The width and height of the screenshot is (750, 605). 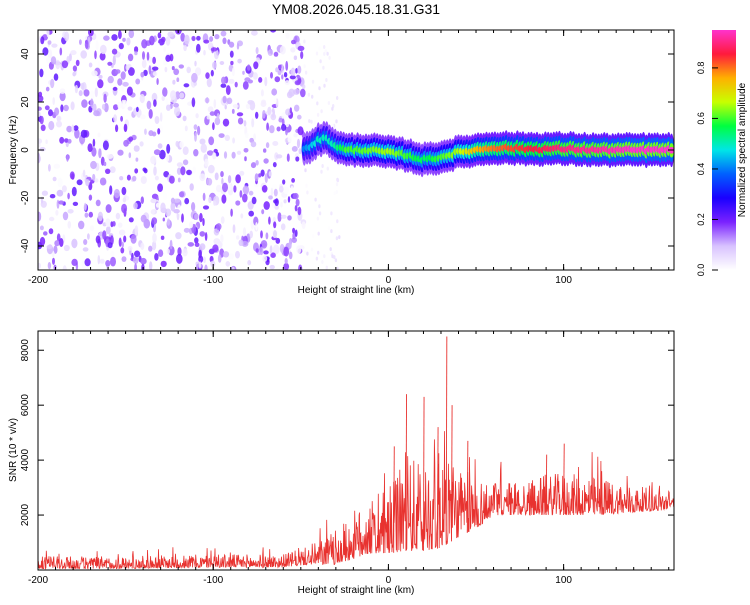 I want to click on figure-title: YM08.2026.045.18.31.G31, so click(x=356, y=9).